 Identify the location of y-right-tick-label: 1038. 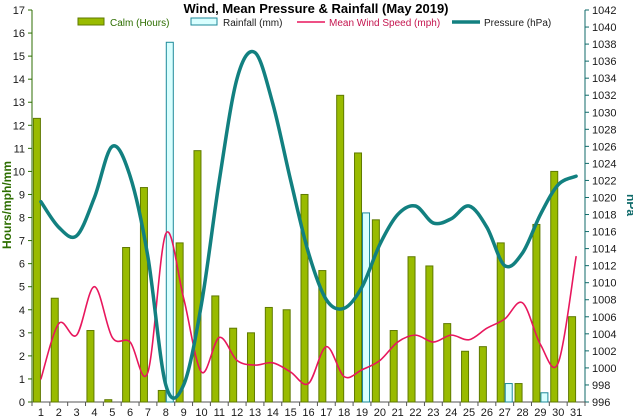
(604, 45).